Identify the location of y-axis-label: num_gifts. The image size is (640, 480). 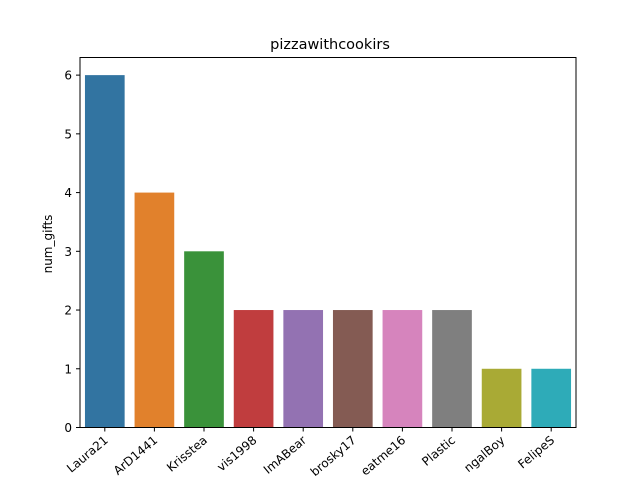
(48, 244).